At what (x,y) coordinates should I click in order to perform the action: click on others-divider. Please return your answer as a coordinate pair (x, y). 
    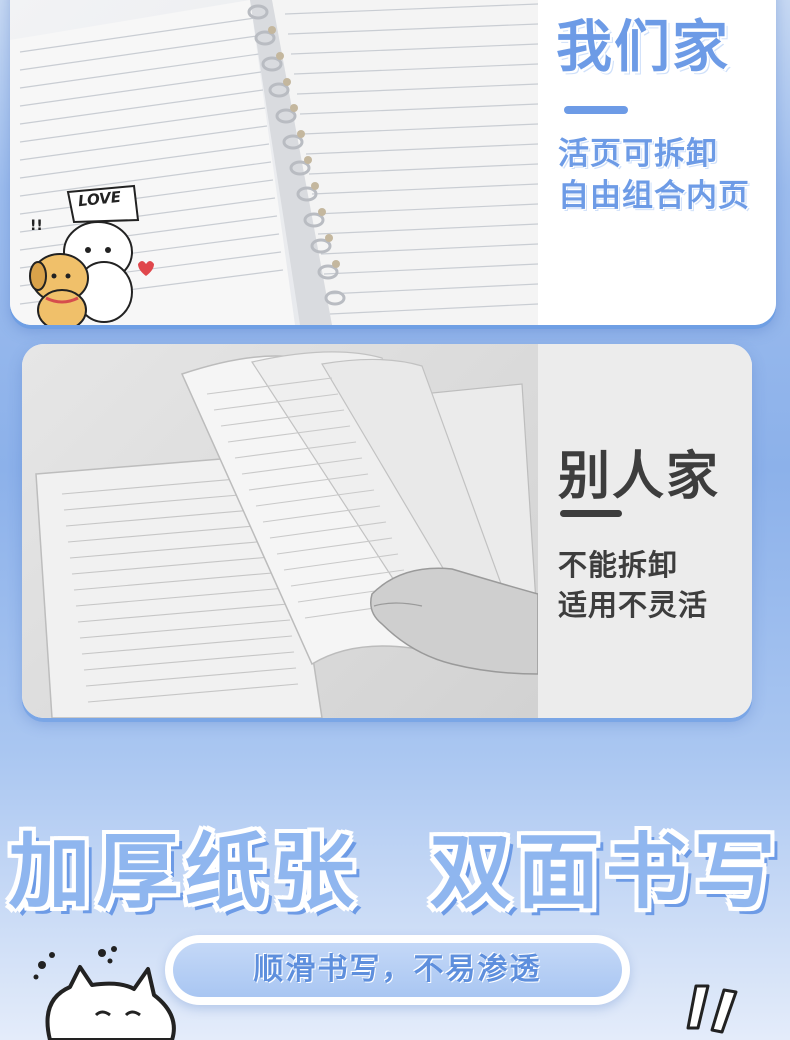
    Looking at the image, I should click on (591, 513).